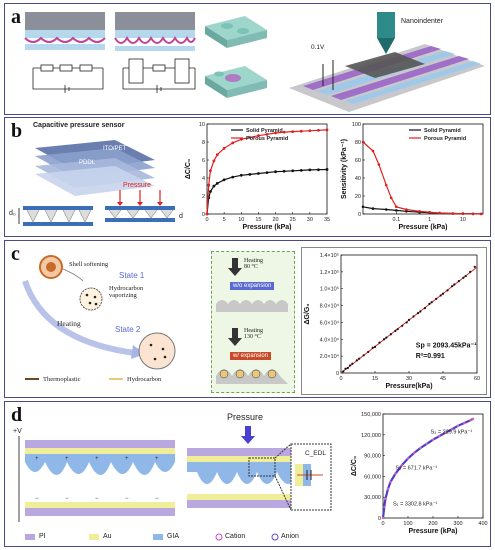  What do you see at coordinates (329, 272) in the screenshot?
I see `y-tick-label: 1.2×10⁵` at bounding box center [329, 272].